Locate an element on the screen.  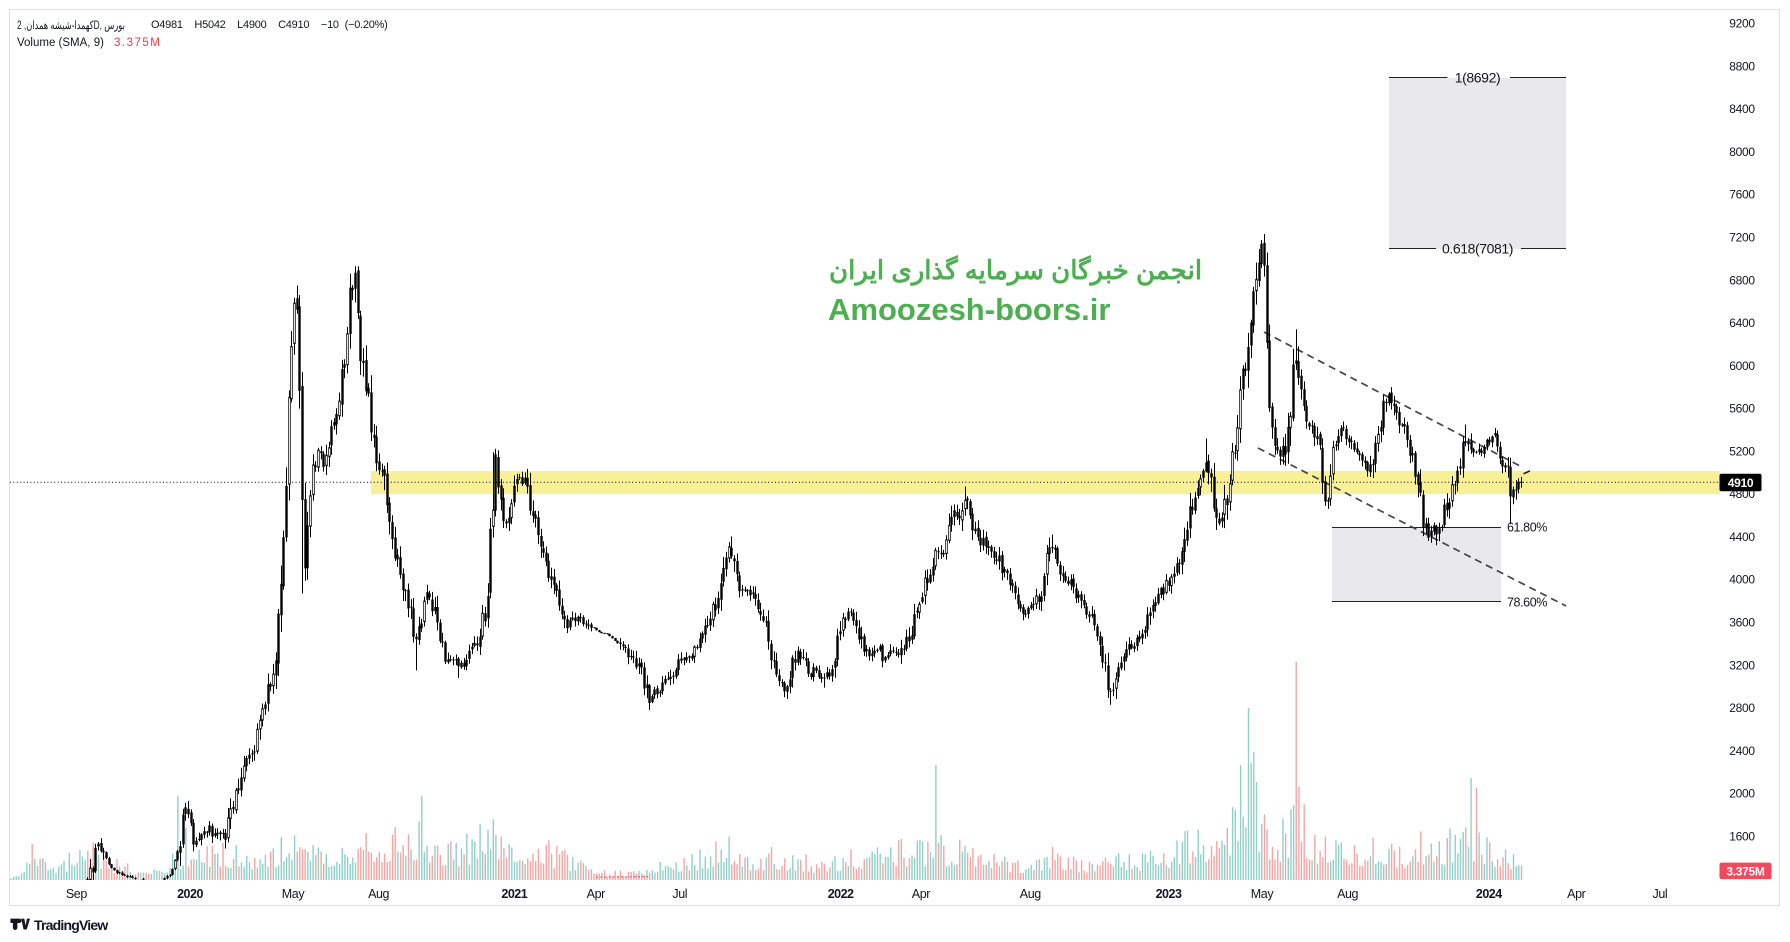
svg-text: 2000 is located at coordinates (1742, 794).